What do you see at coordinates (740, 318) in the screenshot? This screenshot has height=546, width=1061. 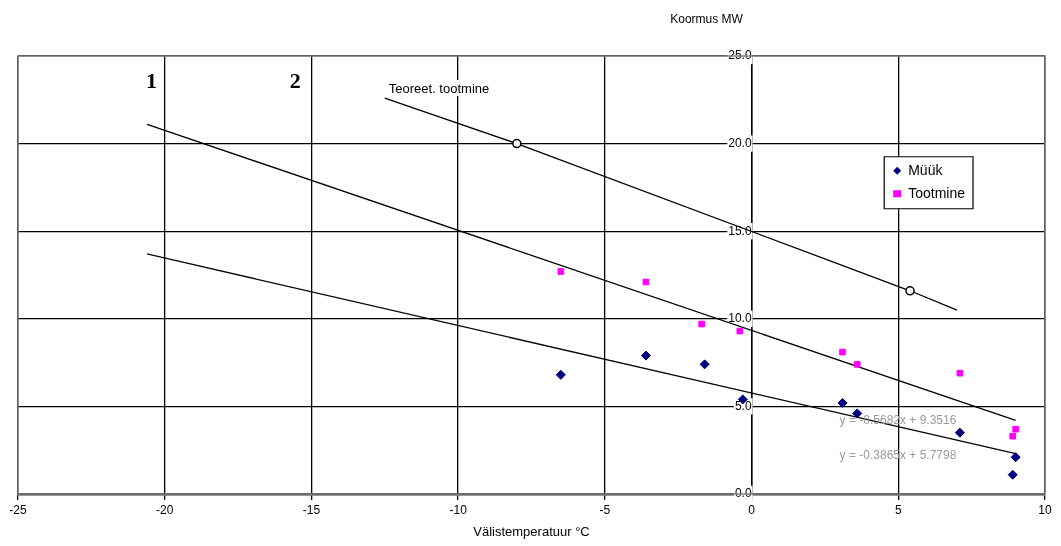 I see `y-tick-label: 10.0` at bounding box center [740, 318].